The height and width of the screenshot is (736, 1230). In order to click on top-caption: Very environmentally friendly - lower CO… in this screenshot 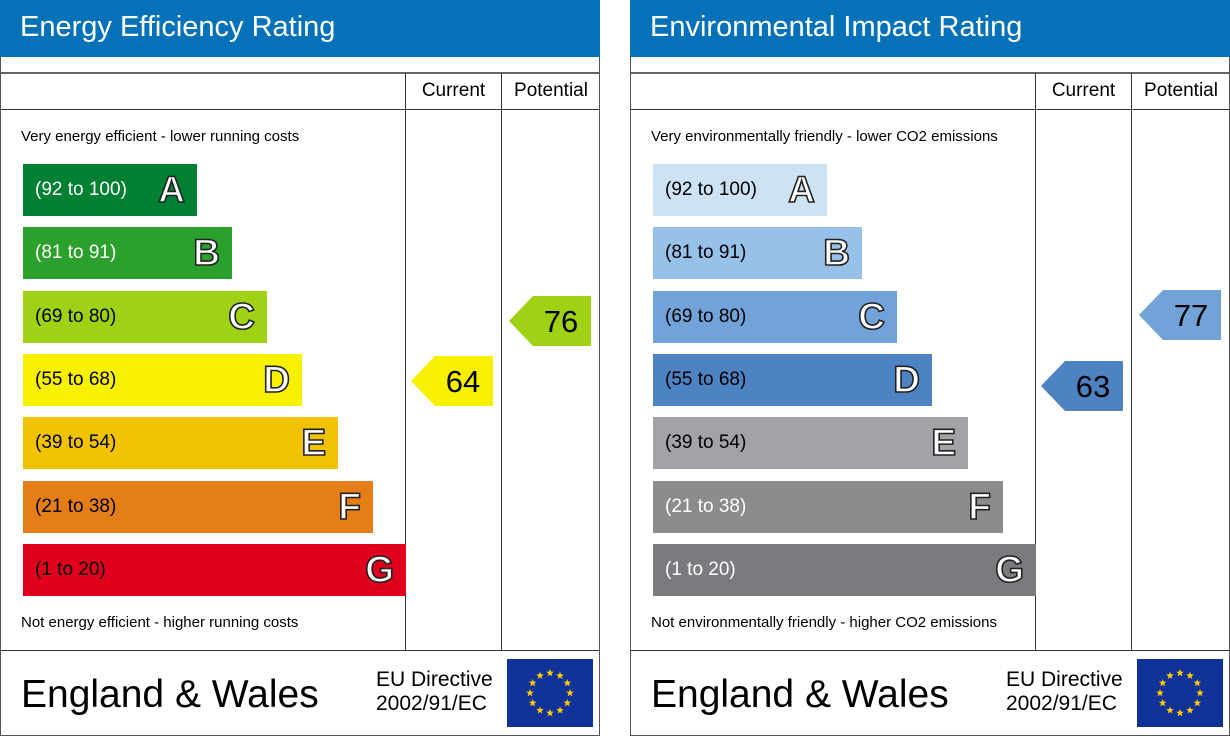, I will do `click(824, 136)`.